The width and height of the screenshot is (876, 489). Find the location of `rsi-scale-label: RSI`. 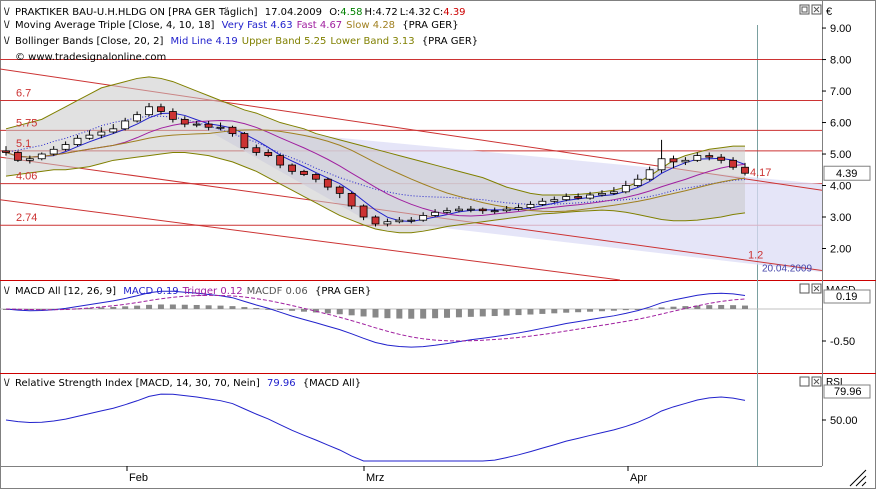

rsi-scale-label: RSI is located at coordinates (834, 382).